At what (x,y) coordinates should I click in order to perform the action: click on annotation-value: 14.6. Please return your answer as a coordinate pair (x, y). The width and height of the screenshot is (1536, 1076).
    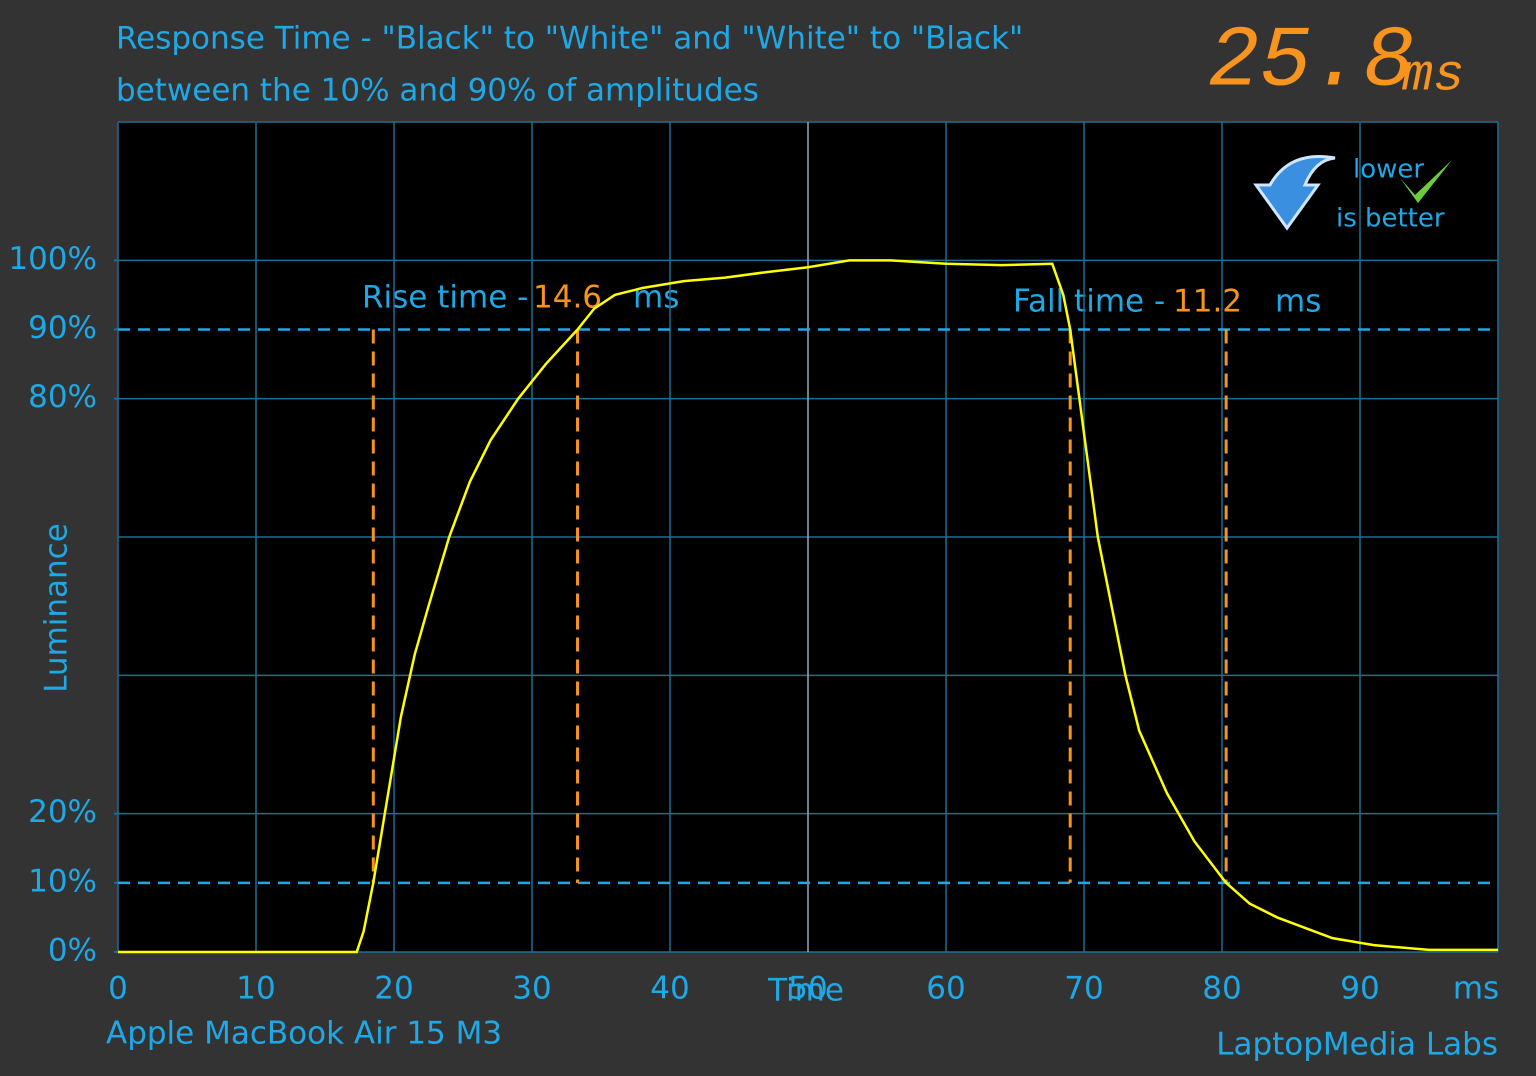
    Looking at the image, I should click on (567, 298).